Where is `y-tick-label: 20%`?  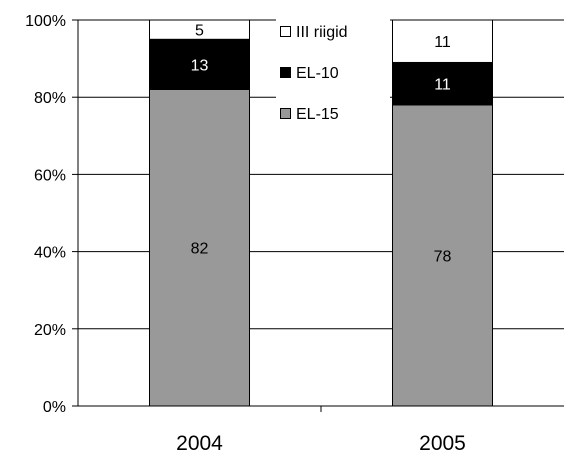 y-tick-label: 20% is located at coordinates (50, 330).